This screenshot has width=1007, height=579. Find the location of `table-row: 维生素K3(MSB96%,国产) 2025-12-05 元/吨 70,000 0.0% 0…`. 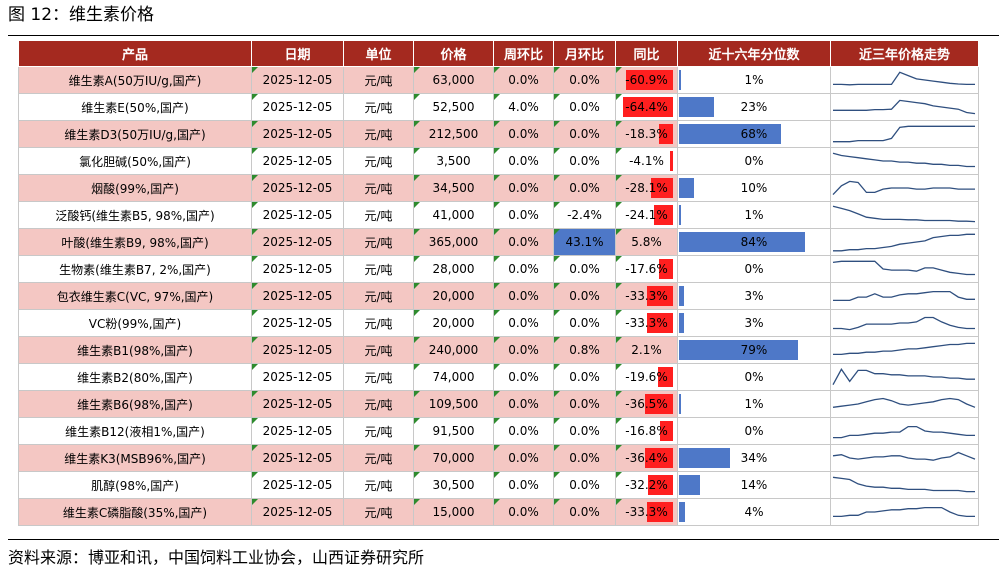

table-row: 维生素K3(MSB96%,国产) 2025-12-05 元/吨 70,000 0.0% 0… is located at coordinates (498, 458).